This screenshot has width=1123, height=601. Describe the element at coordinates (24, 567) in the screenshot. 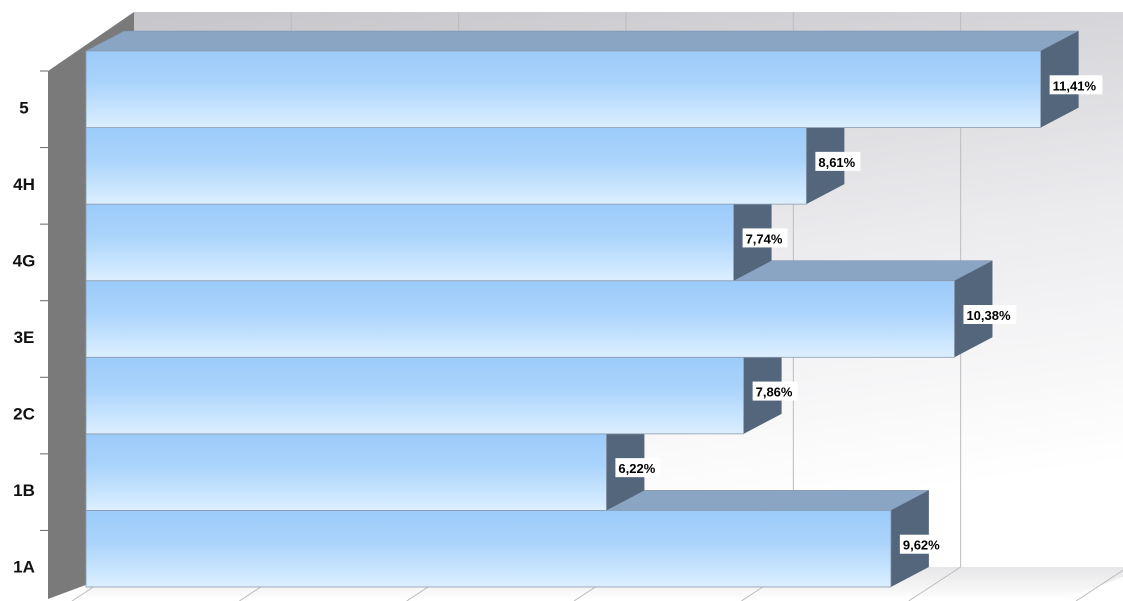

I see `category-label: 1A` at that location.